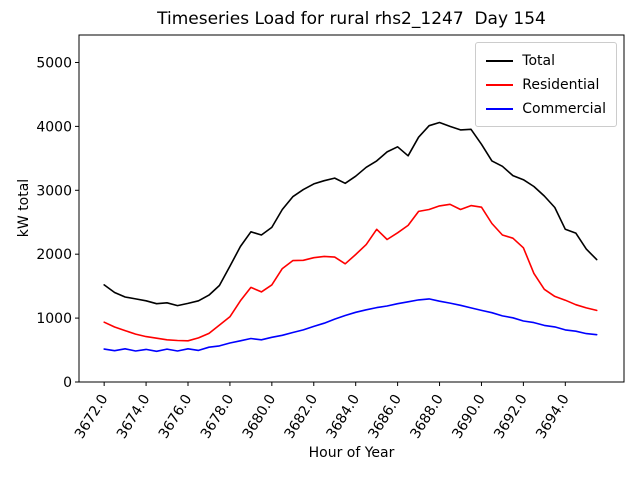  I want to click on legend-label: Total, so click(538, 61).